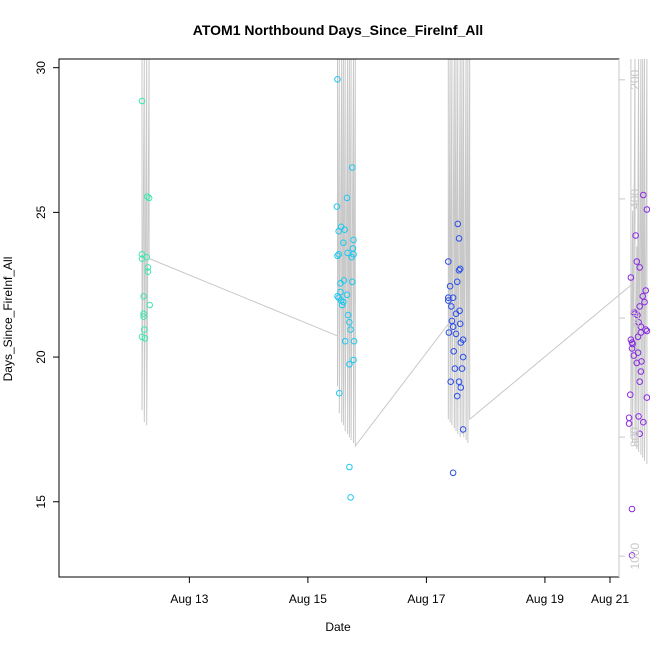  Describe the element at coordinates (41, 68) in the screenshot. I see `y-tick-label: 30` at that location.